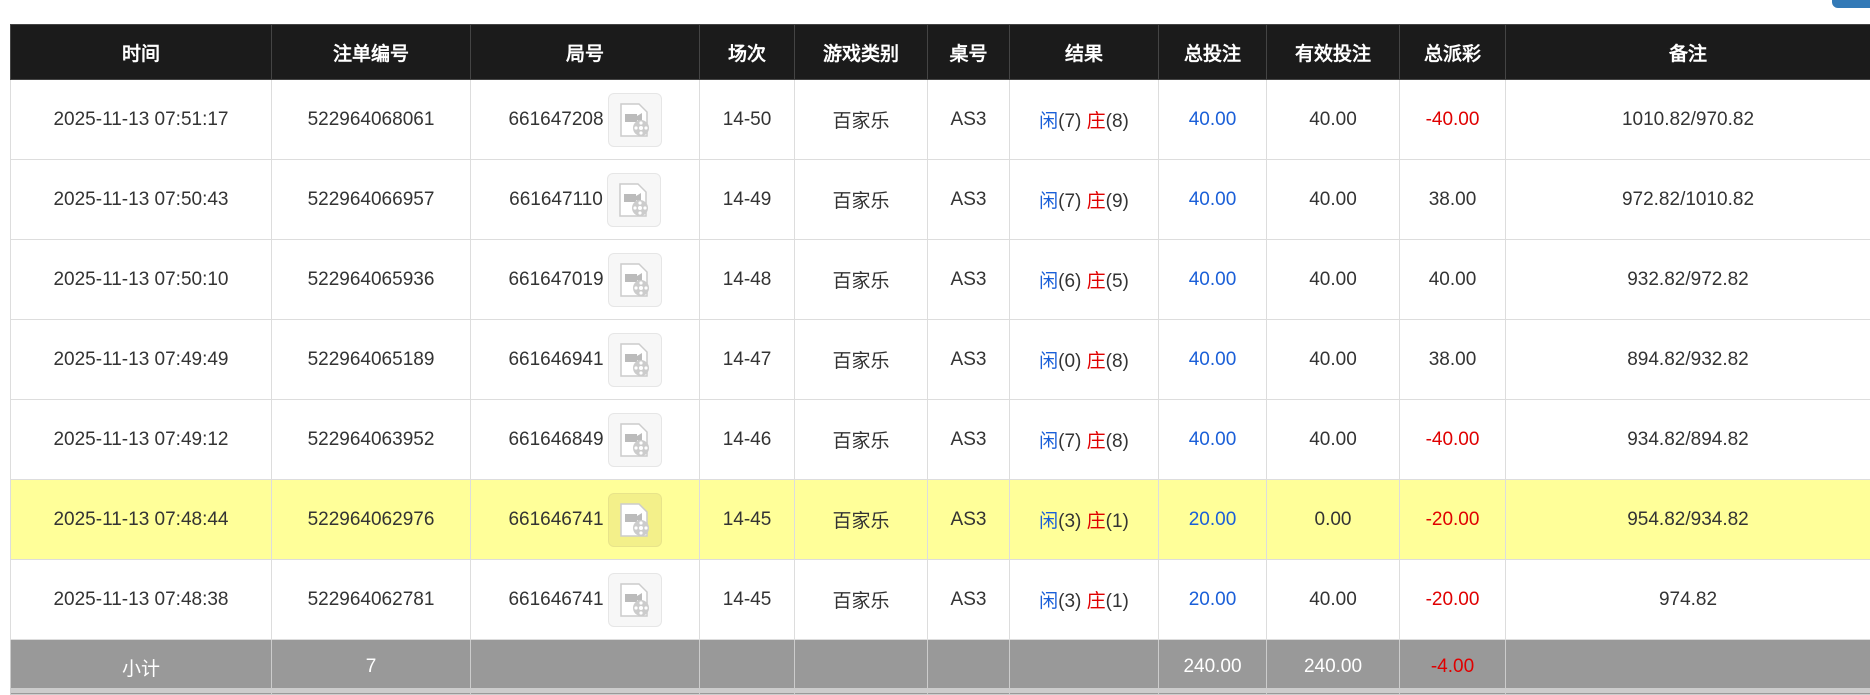 Image resolution: width=1870 pixels, height=695 pixels. I want to click on result-cell: 闲(0) 庄(8), so click(1084, 360).